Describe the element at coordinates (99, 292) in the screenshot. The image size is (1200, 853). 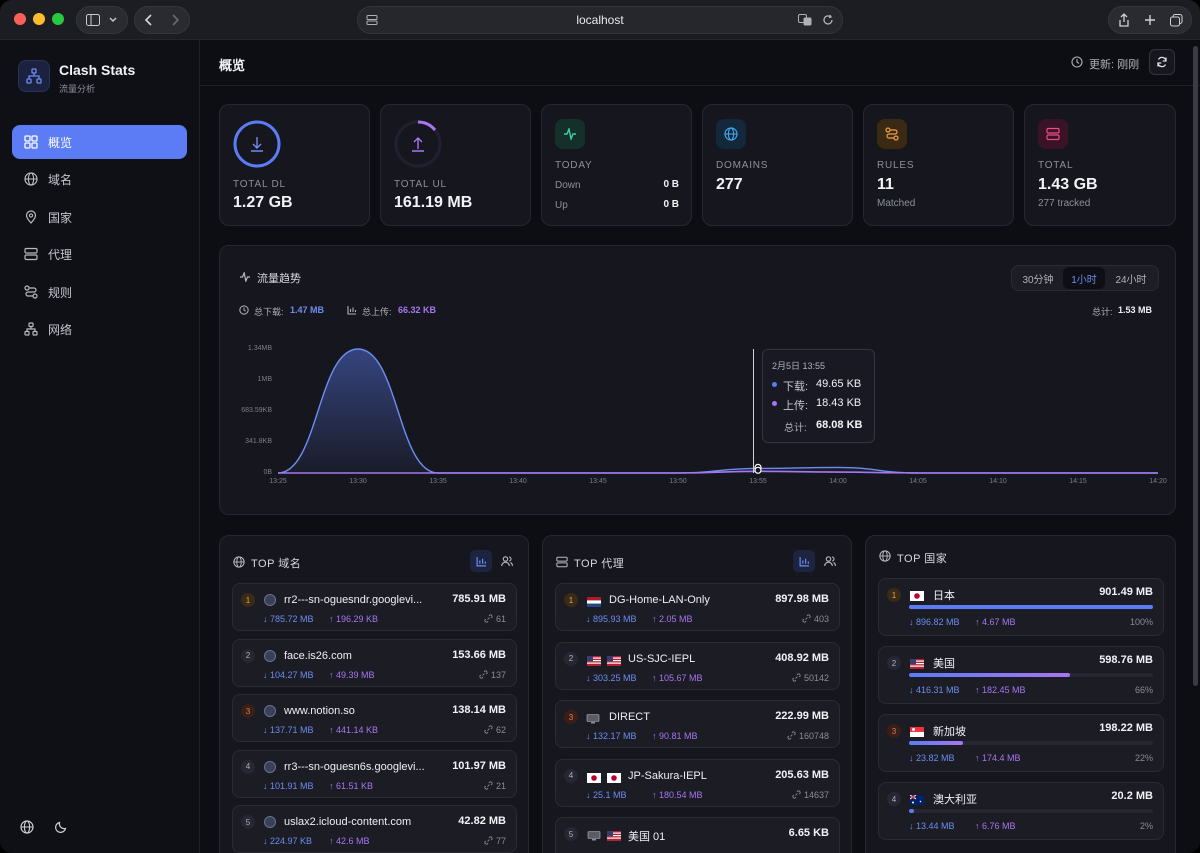
I see `sidebar-item-rules: 规则` at that location.